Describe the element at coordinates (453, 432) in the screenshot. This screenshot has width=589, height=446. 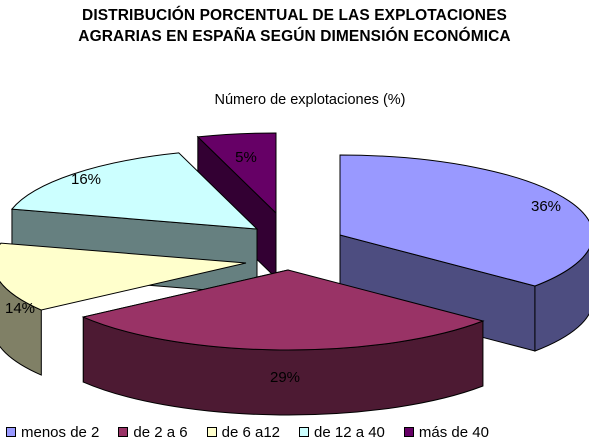
I see `legend-label-mas-de-40: más de 40` at that location.